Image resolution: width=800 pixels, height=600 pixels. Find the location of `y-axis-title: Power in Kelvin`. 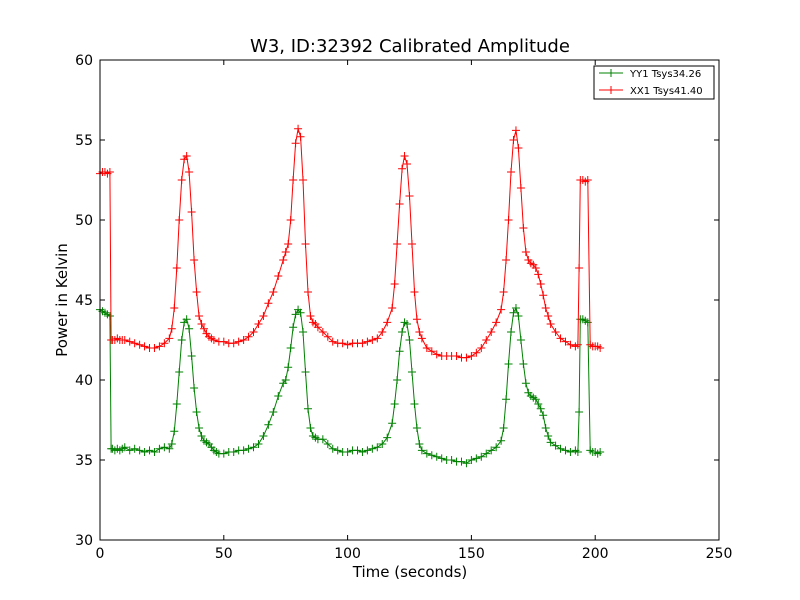

y-axis-title: Power in Kelvin is located at coordinates (62, 300).